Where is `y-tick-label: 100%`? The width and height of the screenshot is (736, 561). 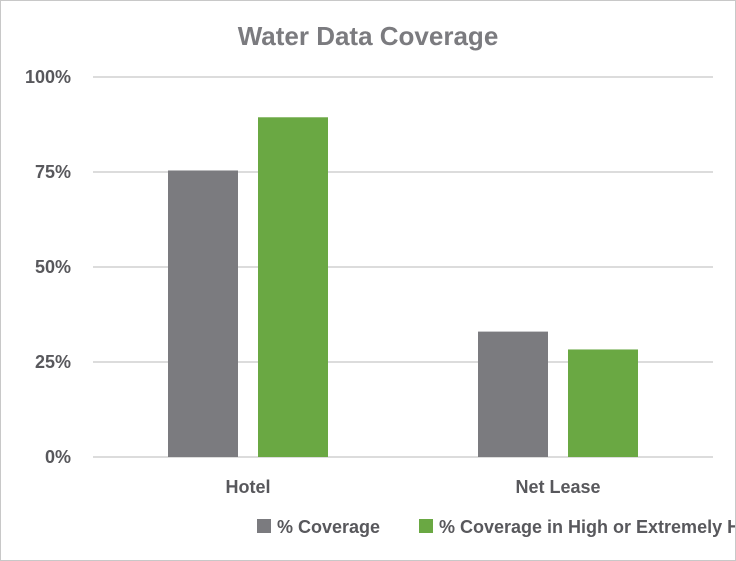 y-tick-label: 100% is located at coordinates (48, 77).